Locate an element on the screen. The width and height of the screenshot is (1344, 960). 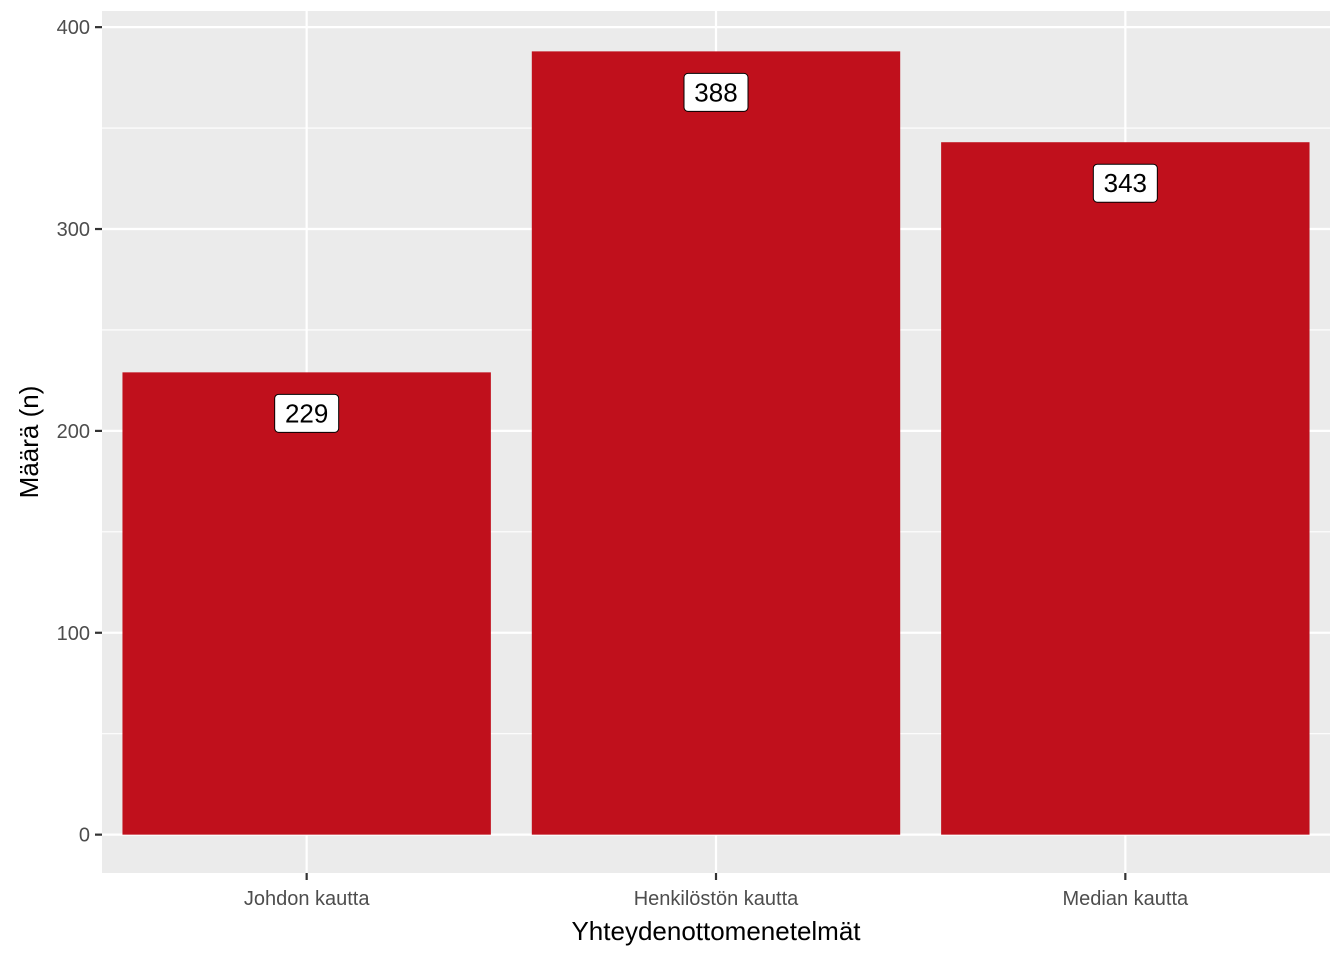
data-label: 388 is located at coordinates (716, 92).